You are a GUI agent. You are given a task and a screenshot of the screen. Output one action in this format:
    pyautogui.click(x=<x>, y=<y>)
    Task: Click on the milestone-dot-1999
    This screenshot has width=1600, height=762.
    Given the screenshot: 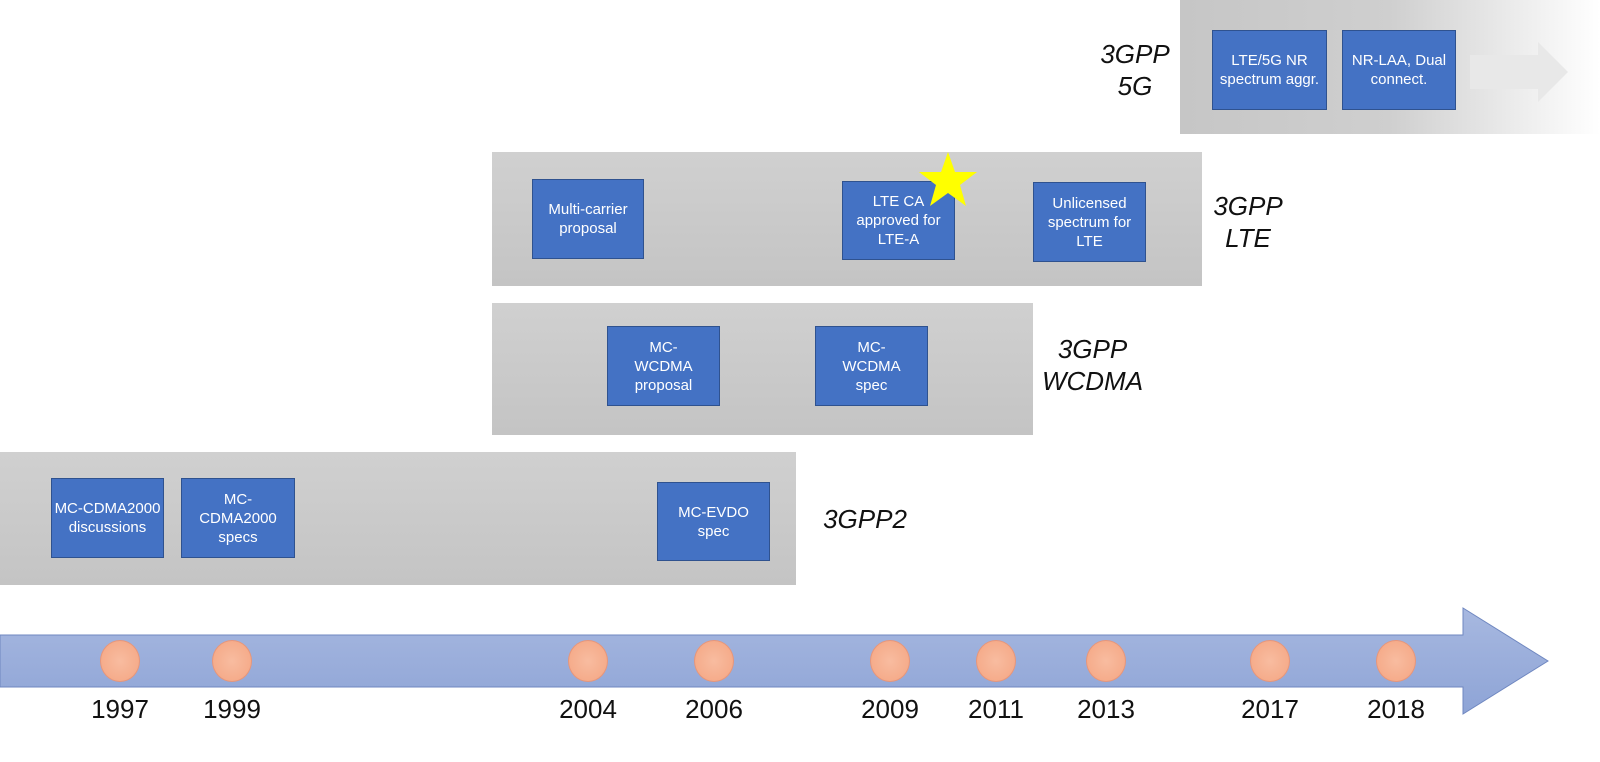 What is the action you would take?
    pyautogui.click(x=232, y=661)
    